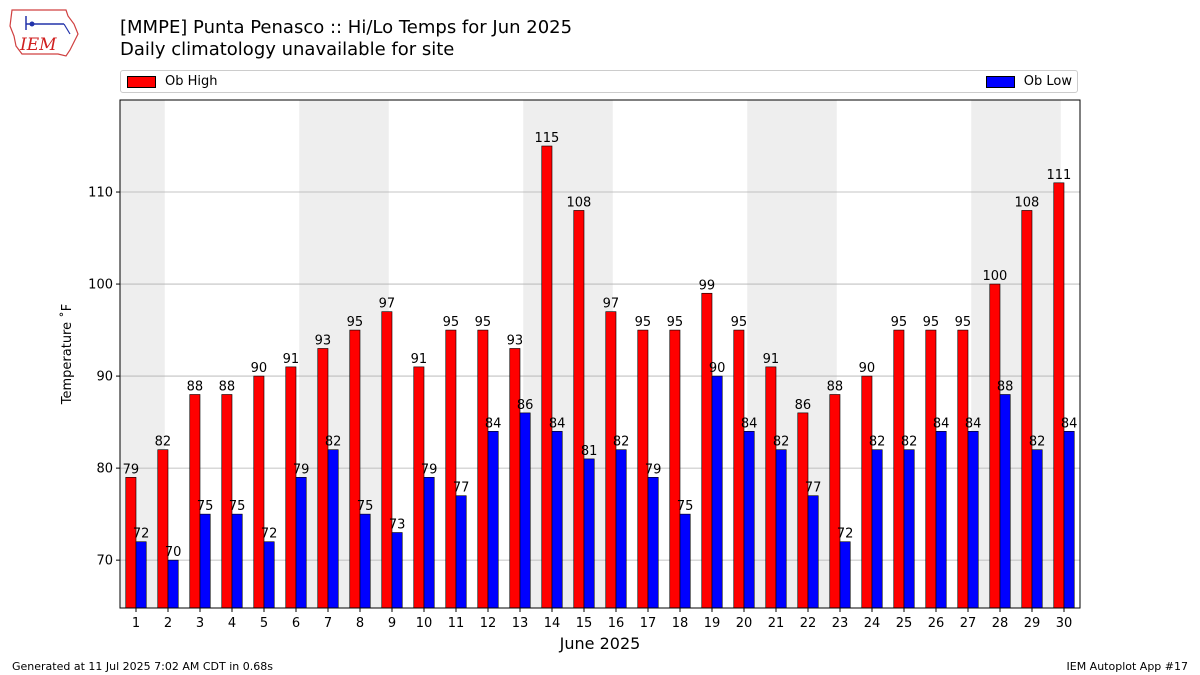 Image resolution: width=1200 pixels, height=675 pixels. What do you see at coordinates (456, 623) in the screenshot?
I see `x-tick-label: 11` at bounding box center [456, 623].